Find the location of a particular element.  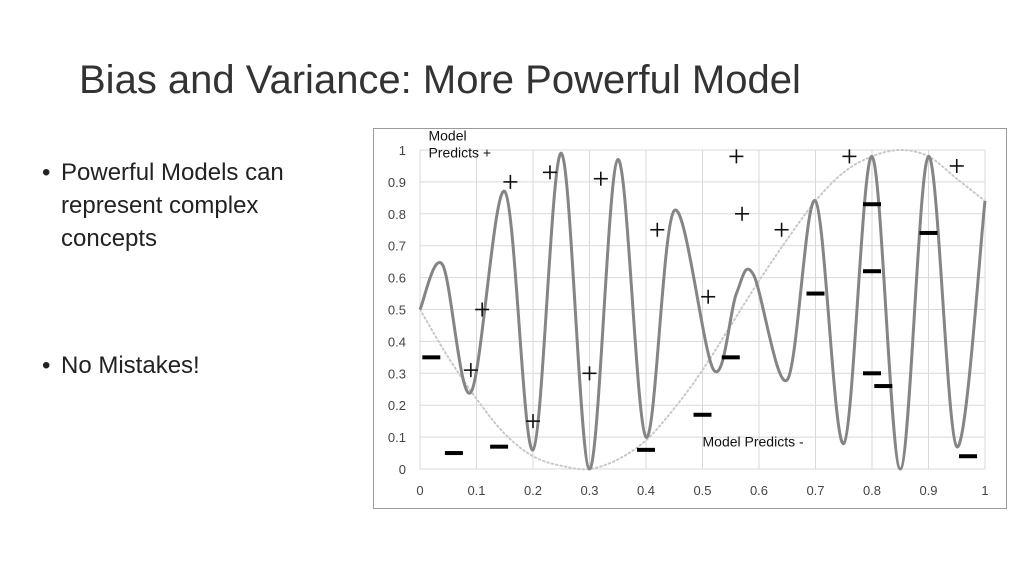

x-tick-label: 0.6 is located at coordinates (759, 490).